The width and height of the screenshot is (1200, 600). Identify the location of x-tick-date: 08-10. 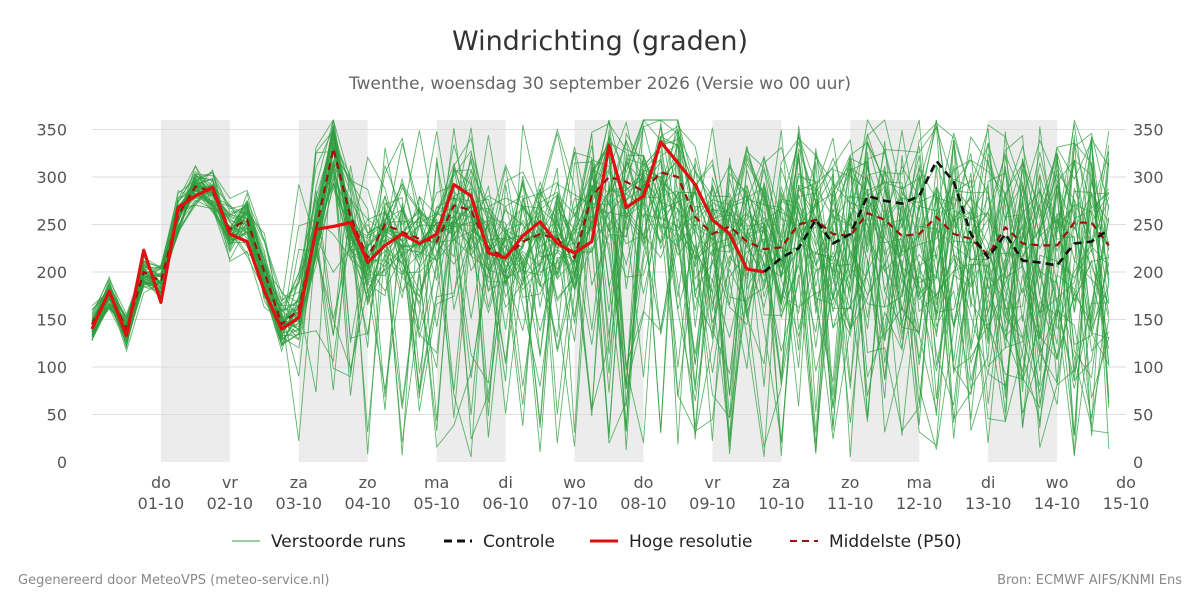
(643, 503).